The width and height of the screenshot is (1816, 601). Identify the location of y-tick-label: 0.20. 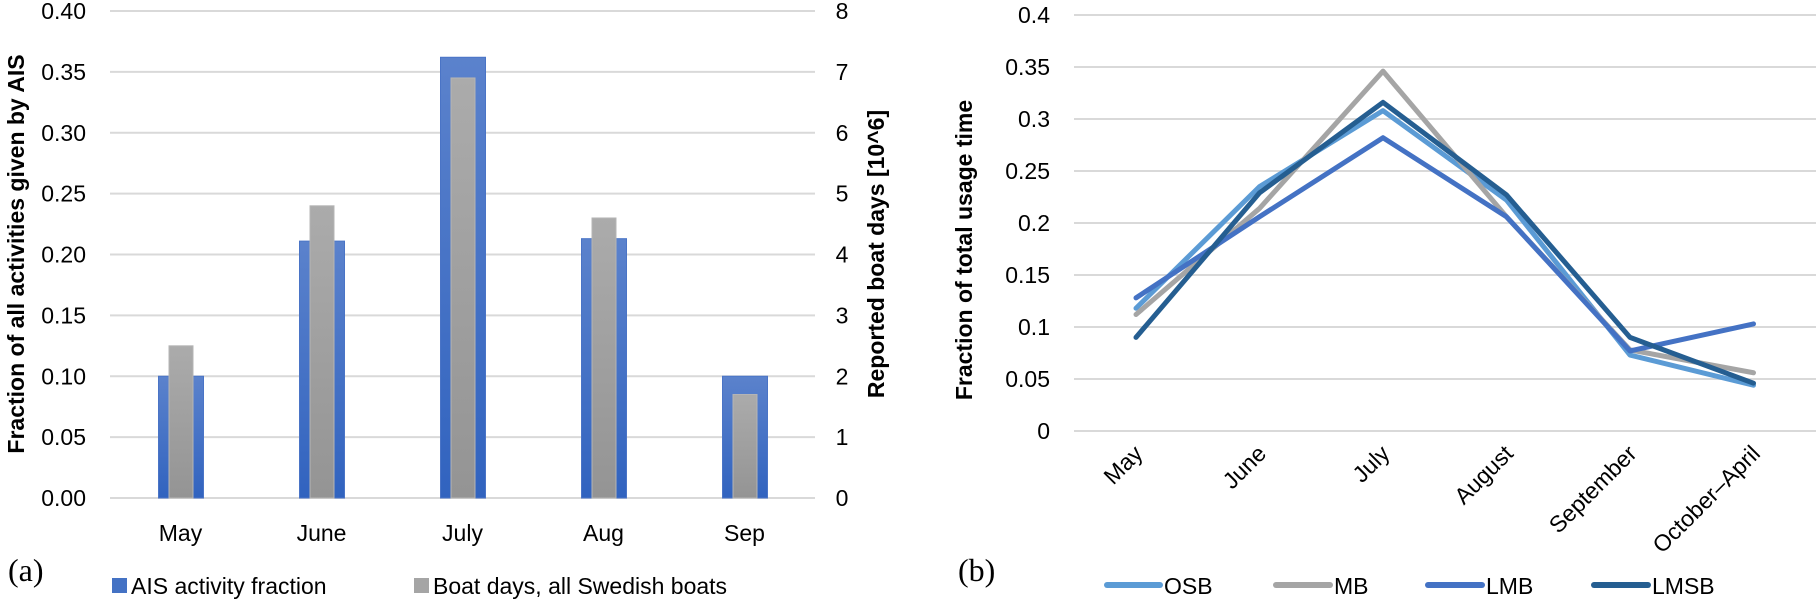
(63, 255).